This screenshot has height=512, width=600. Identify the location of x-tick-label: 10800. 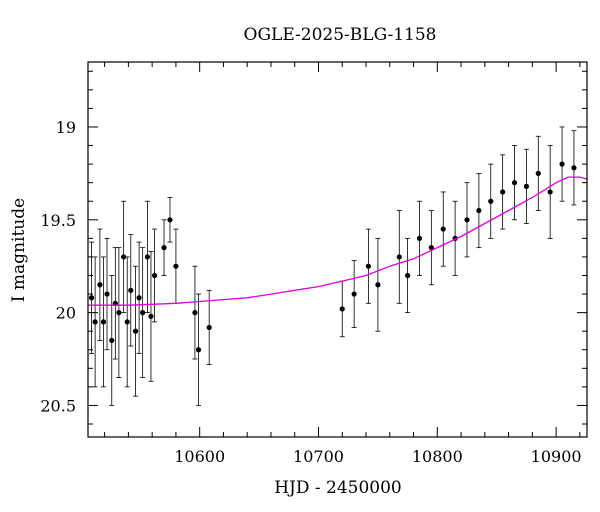
(437, 456).